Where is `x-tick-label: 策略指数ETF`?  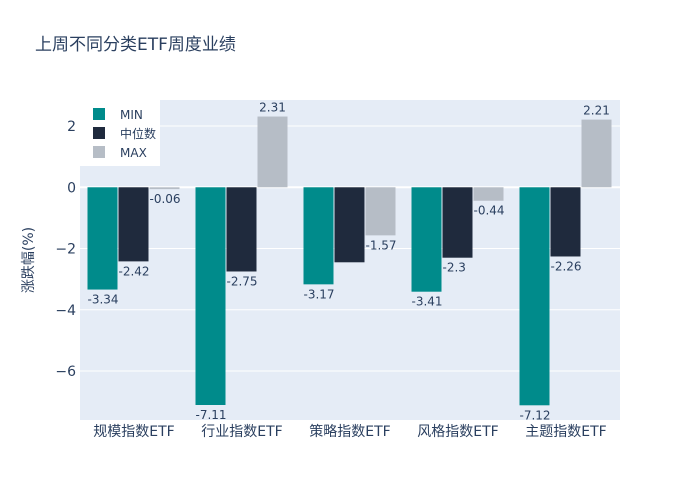
x-tick-label: 策略指数ETF is located at coordinates (349, 431).